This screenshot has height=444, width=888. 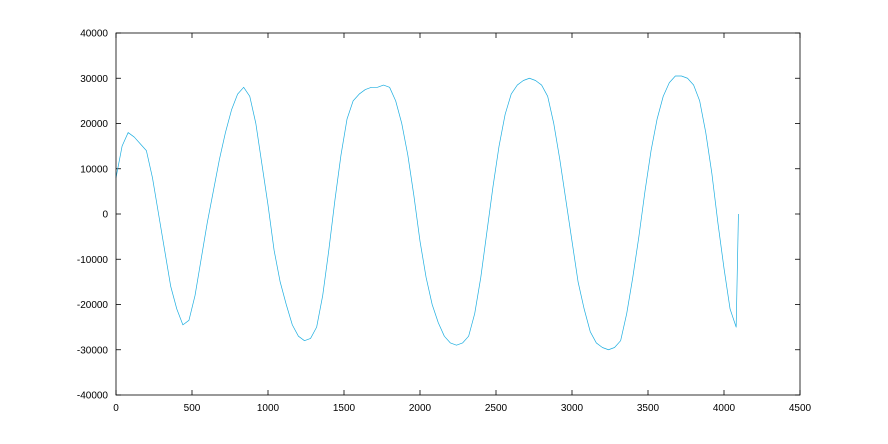 I want to click on x-tick-label: 2000, so click(x=420, y=408).